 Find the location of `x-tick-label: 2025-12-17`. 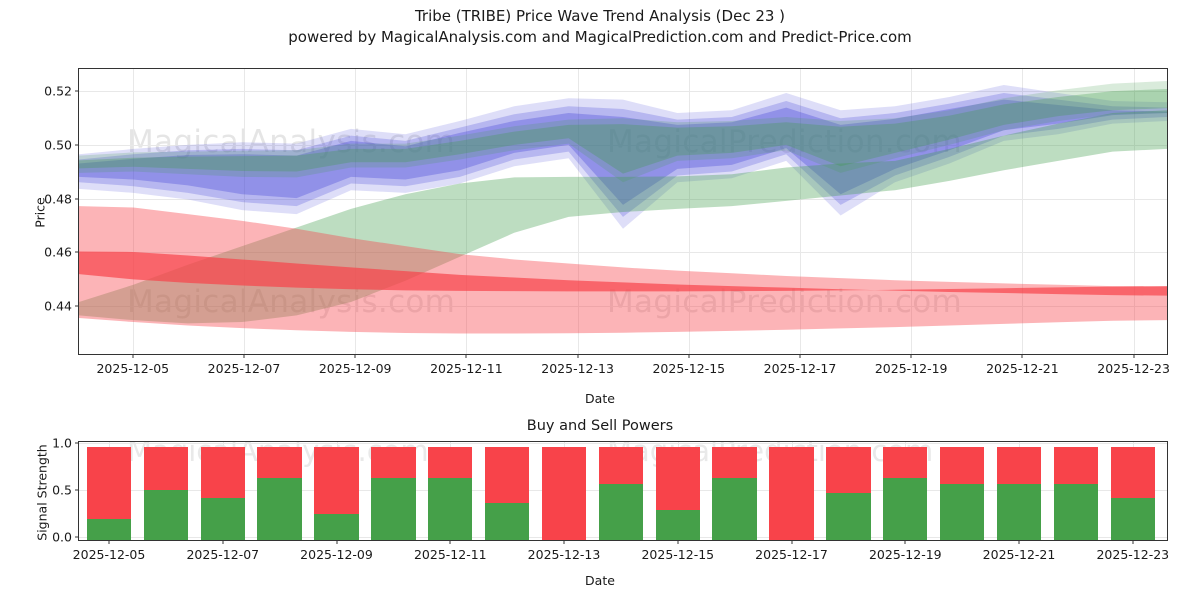

x-tick-label: 2025-12-17 is located at coordinates (800, 368).